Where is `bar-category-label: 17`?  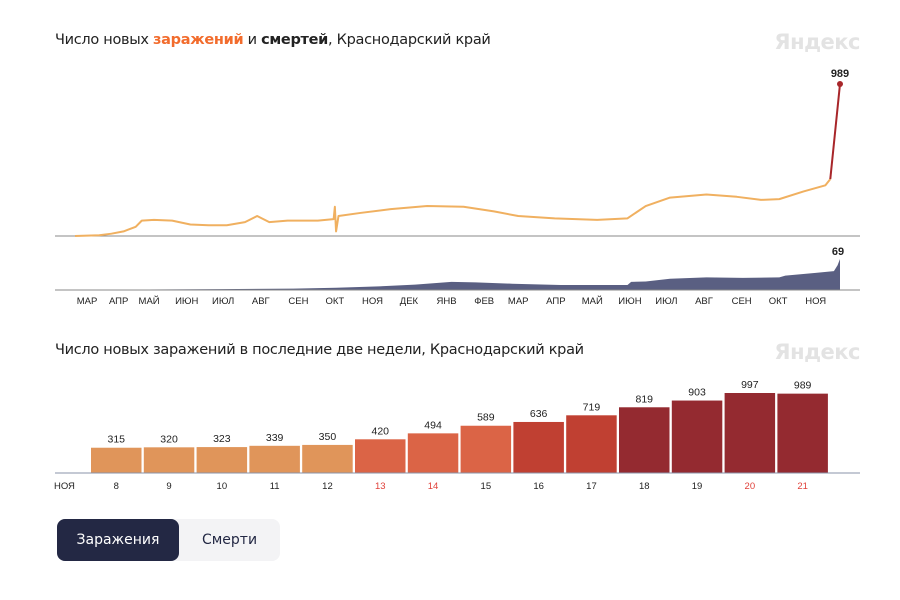 bar-category-label: 17 is located at coordinates (591, 486).